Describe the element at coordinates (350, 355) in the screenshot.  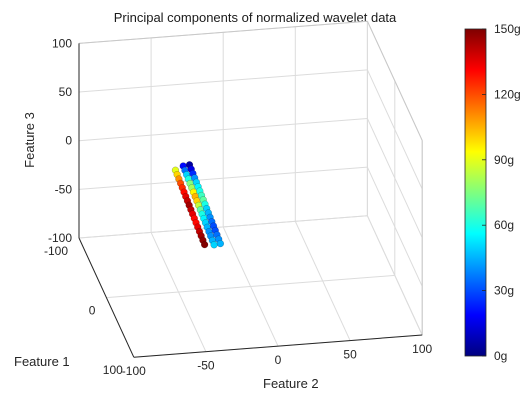
I see `y-tick-label: 50` at that location.